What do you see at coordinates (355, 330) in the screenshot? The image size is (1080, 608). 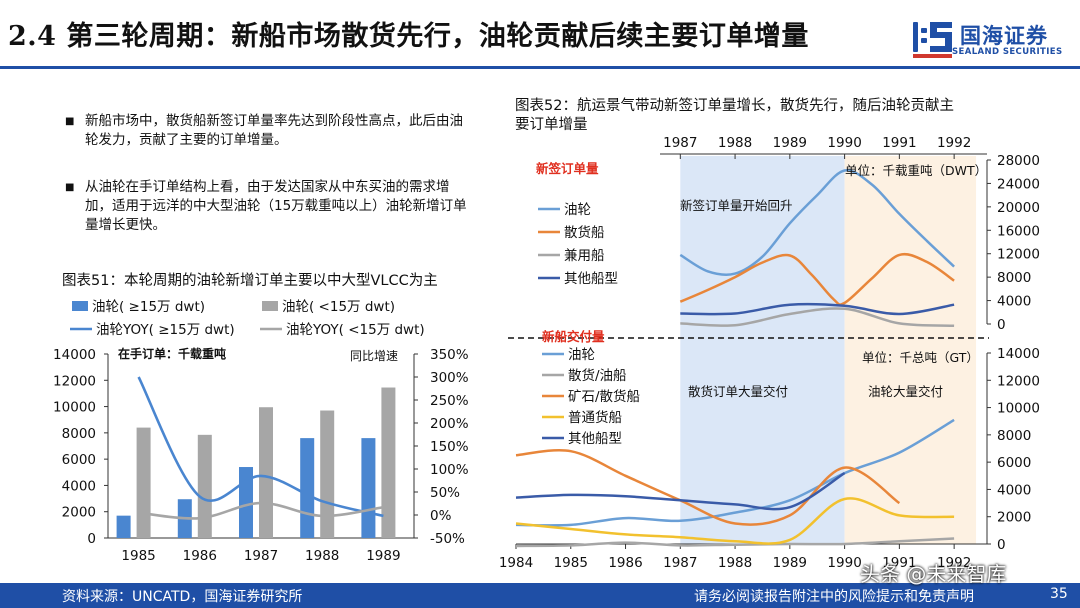 I see `legend-label-3: 油轮YOY( <15万 dwt)` at bounding box center [355, 330].